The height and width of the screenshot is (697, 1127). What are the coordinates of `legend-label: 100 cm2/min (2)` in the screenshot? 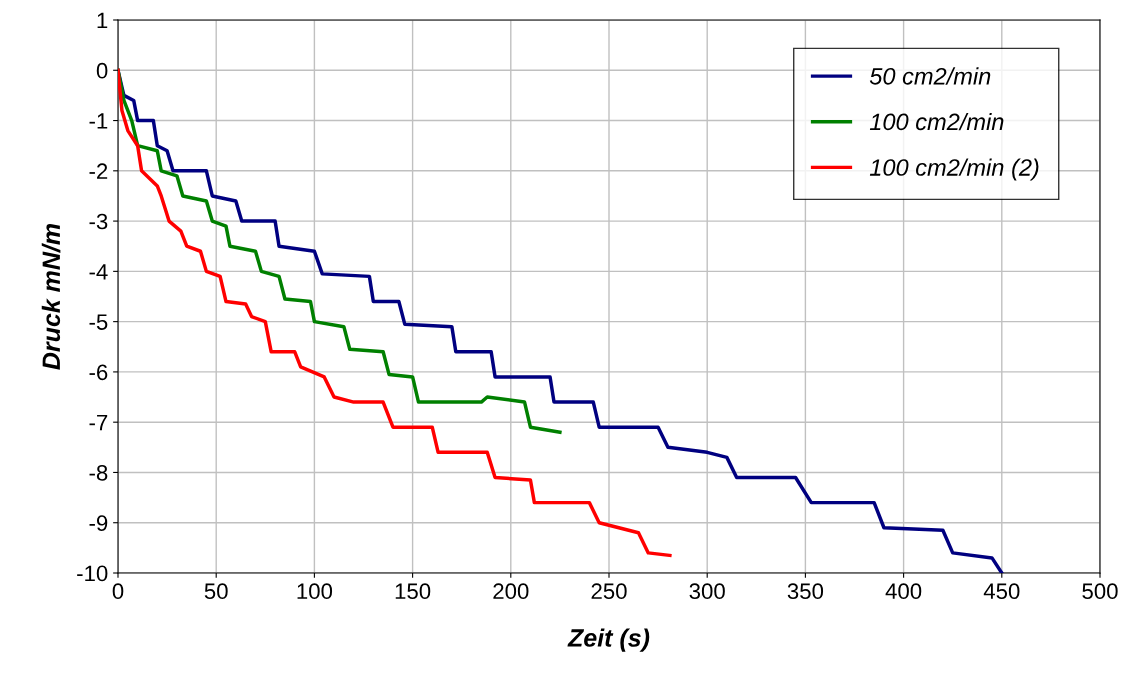 It's located at (954, 169).